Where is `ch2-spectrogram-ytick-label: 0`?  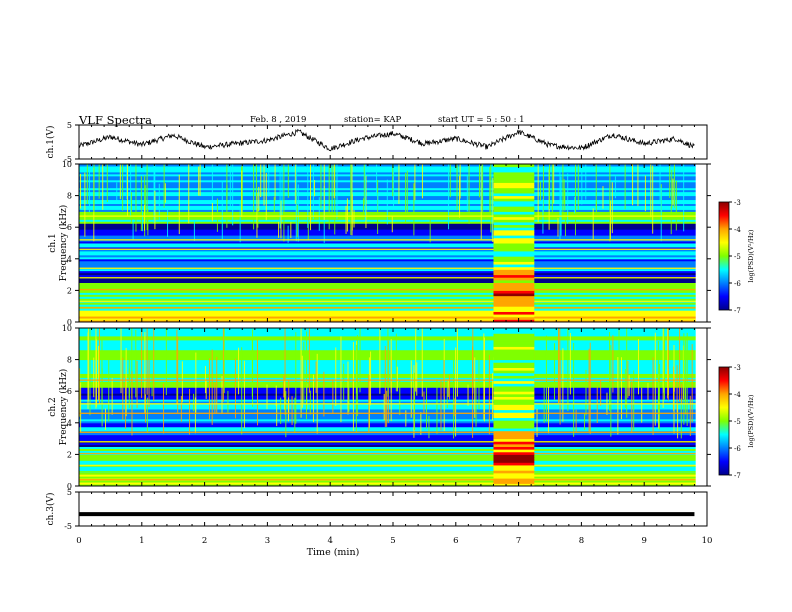 ch2-spectrogram-ytick-label: 0 is located at coordinates (69, 486).